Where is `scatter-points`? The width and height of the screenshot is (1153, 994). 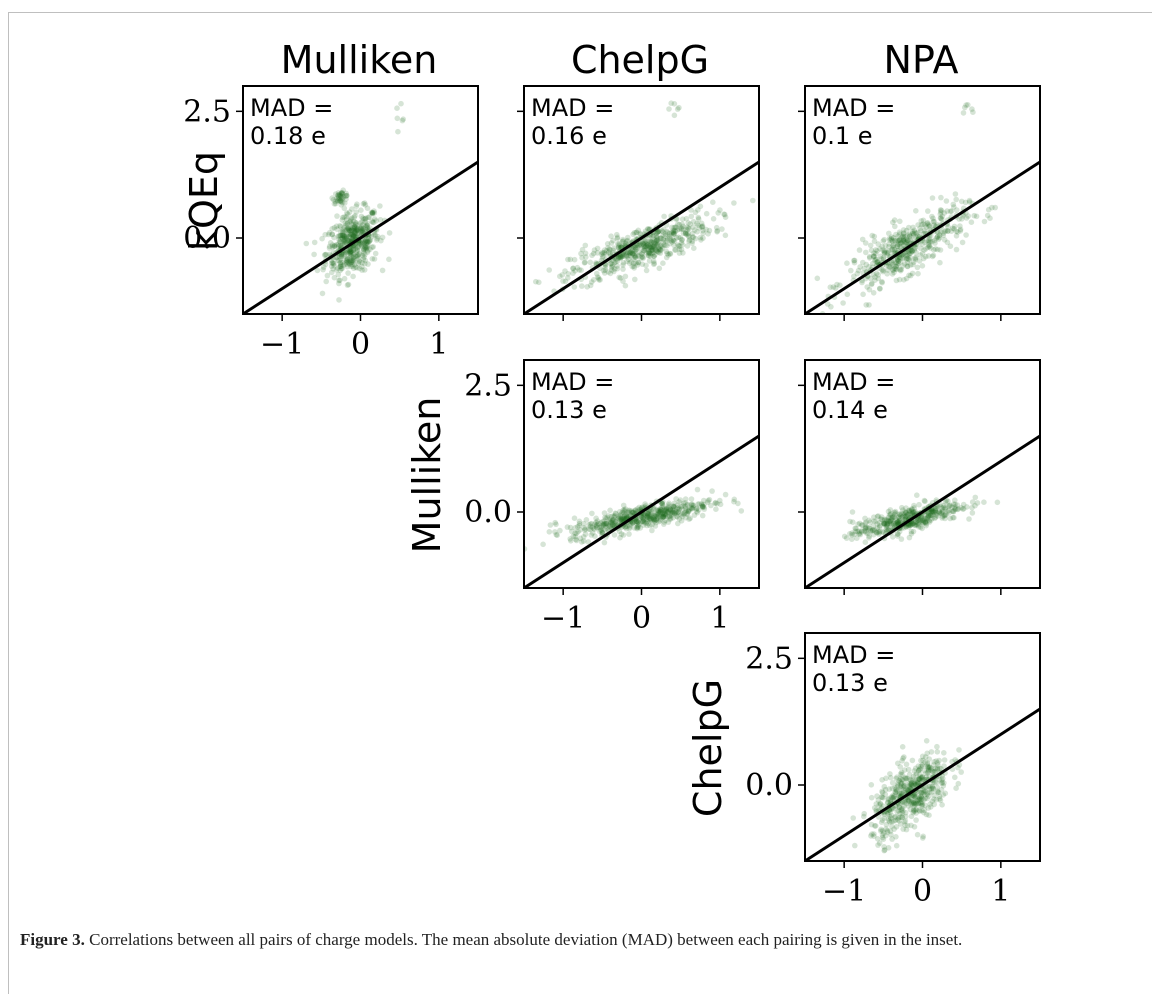 scatter-points is located at coordinates (921, 518).